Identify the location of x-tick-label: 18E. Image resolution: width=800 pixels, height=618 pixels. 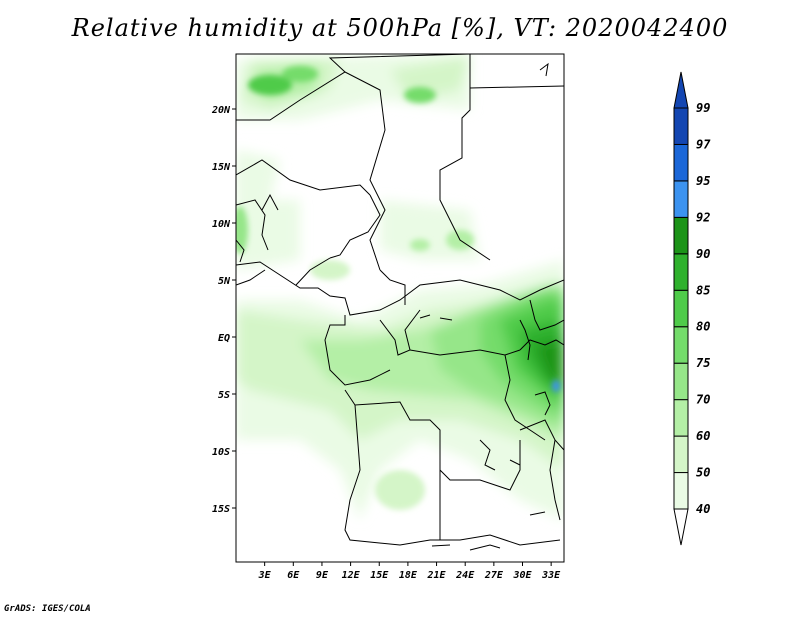
(408, 575).